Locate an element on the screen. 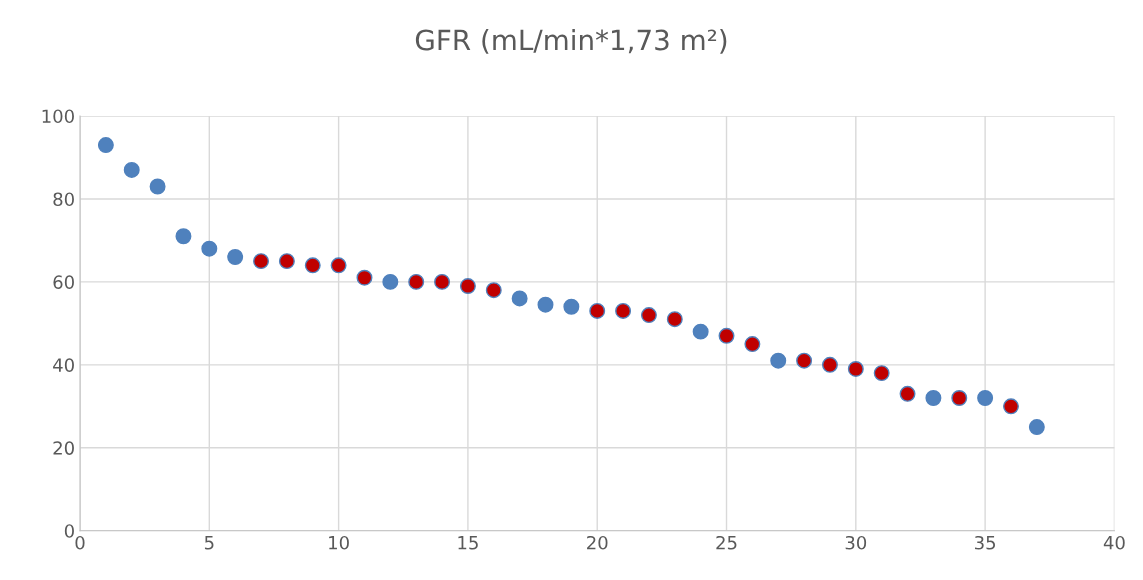 This screenshot has height=580, width=1143. x-tick-label: 10 is located at coordinates (339, 542).